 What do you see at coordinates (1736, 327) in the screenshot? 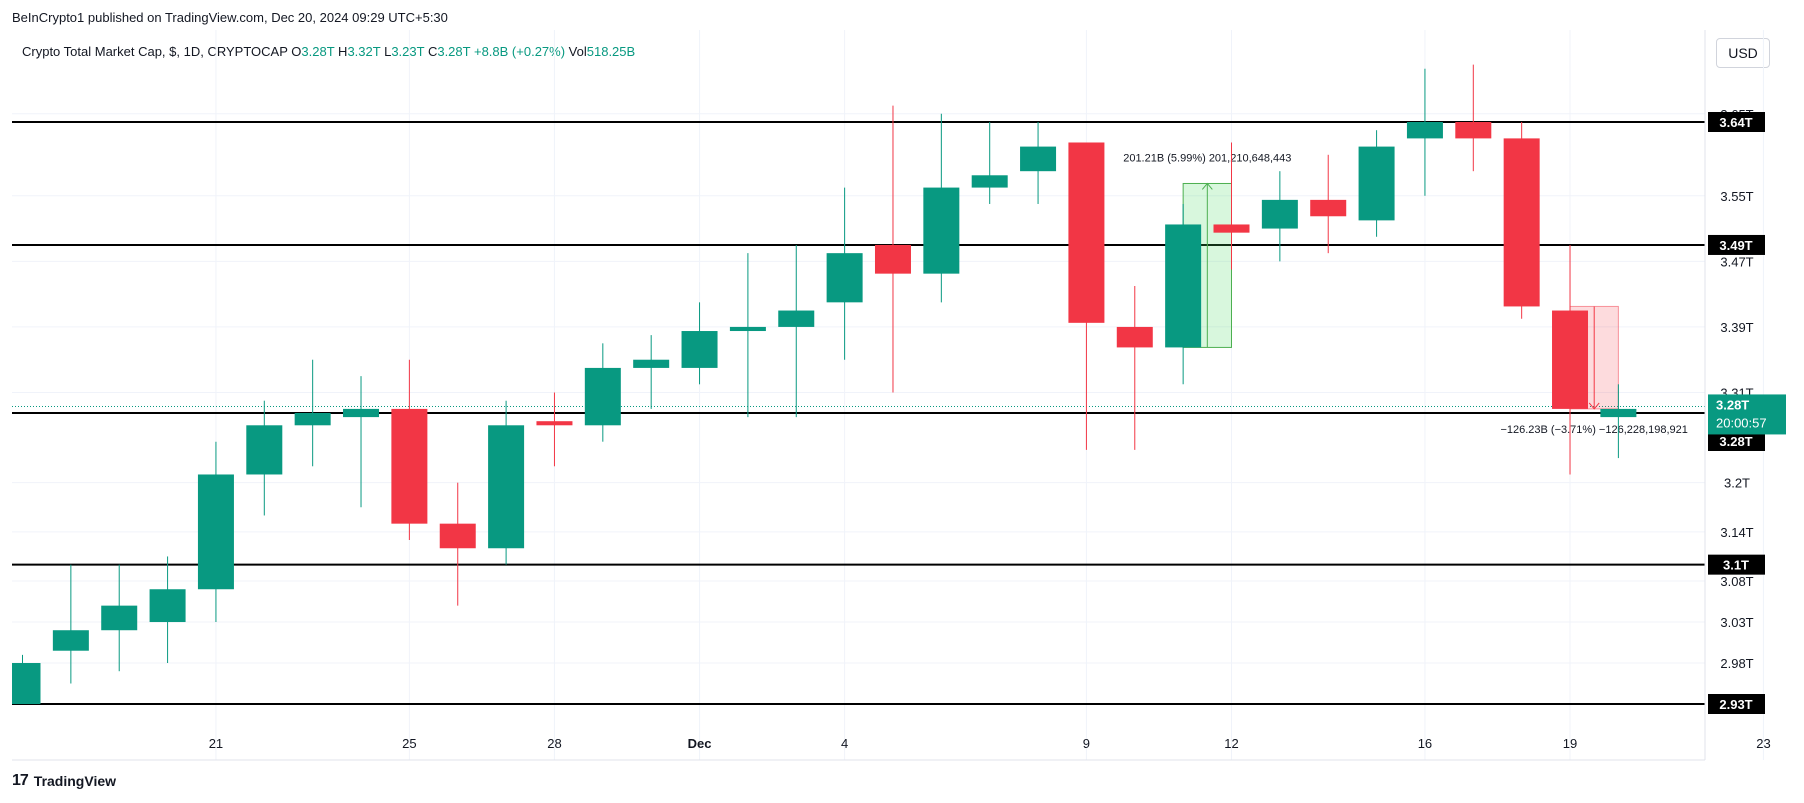
I see `y-tick-label: 3.39T` at bounding box center [1736, 327].